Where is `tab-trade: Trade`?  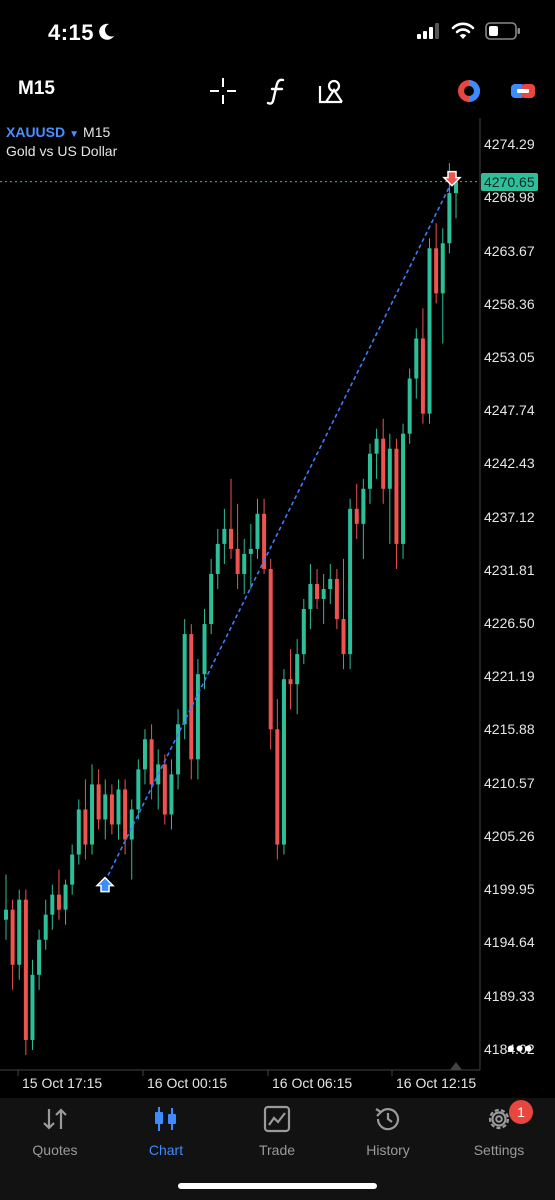
tab-trade: Trade is located at coordinates (277, 1132).